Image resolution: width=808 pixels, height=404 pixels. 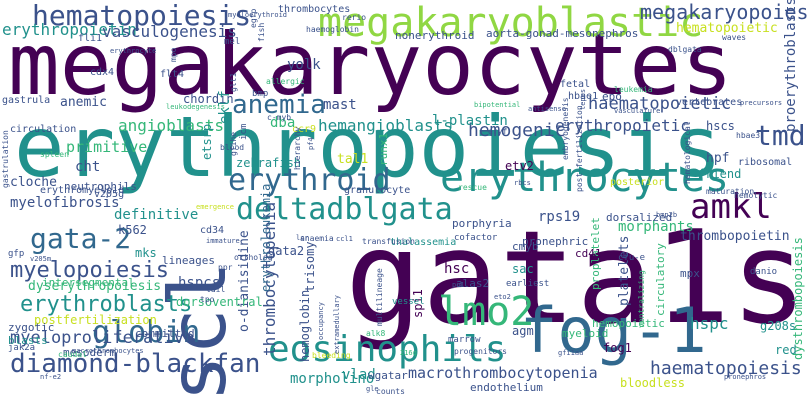 I want to click on word-deltadblgata: deltadblgata, so click(x=344, y=209).